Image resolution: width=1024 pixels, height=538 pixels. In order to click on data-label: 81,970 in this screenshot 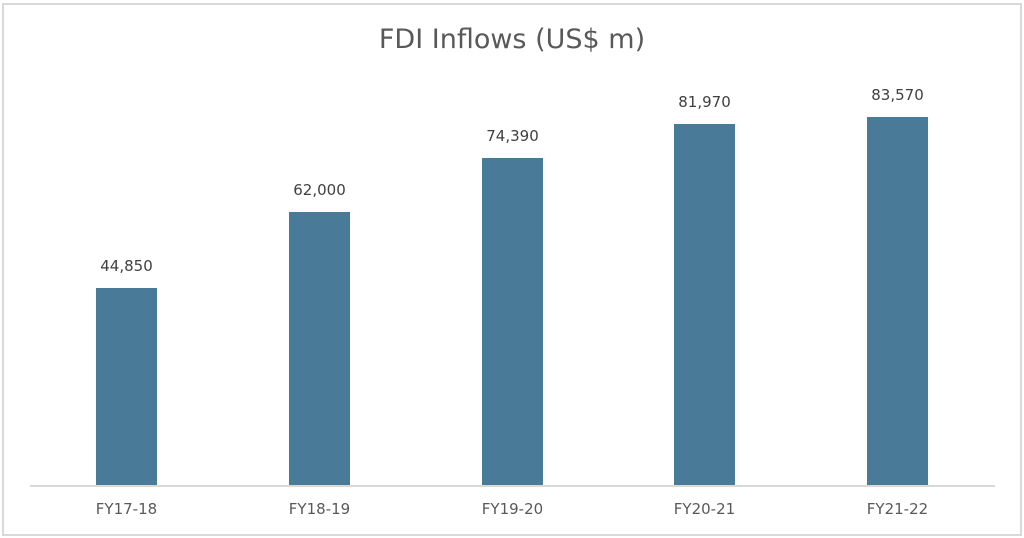, I will do `click(704, 102)`.